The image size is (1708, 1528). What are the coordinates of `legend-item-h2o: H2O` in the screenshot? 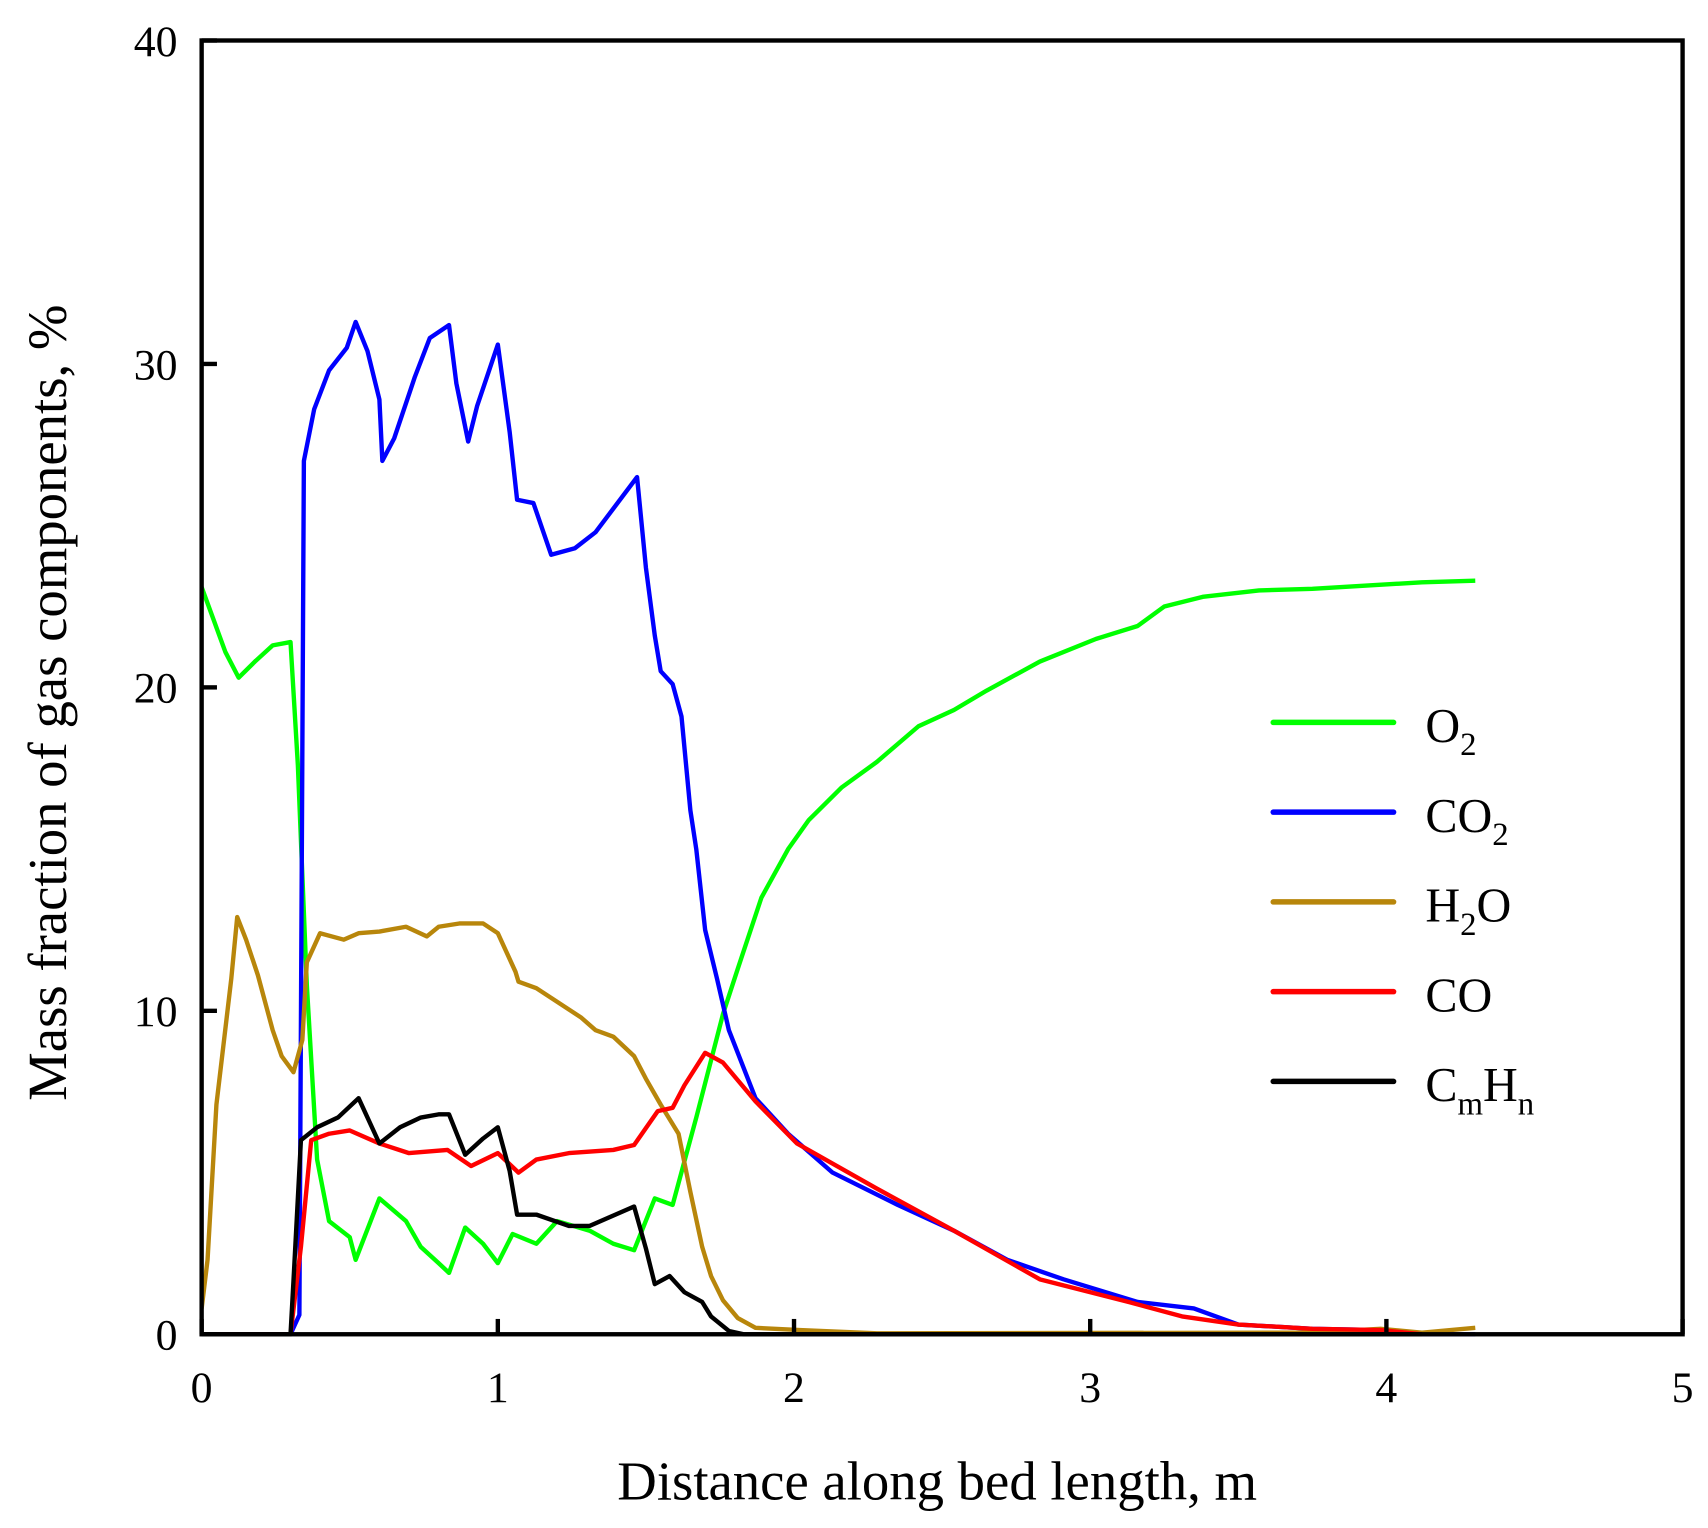 It's located at (1390, 911).